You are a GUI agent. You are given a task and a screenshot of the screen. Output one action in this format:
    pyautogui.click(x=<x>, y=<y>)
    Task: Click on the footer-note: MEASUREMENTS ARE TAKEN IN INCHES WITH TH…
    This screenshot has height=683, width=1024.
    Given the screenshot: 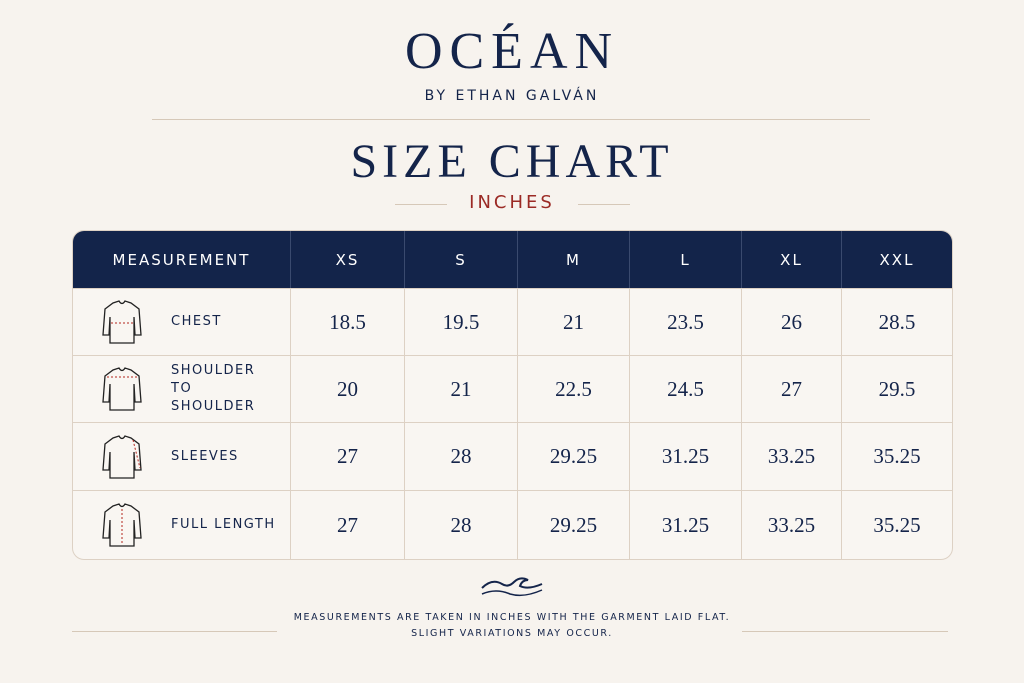 What is the action you would take?
    pyautogui.click(x=512, y=617)
    